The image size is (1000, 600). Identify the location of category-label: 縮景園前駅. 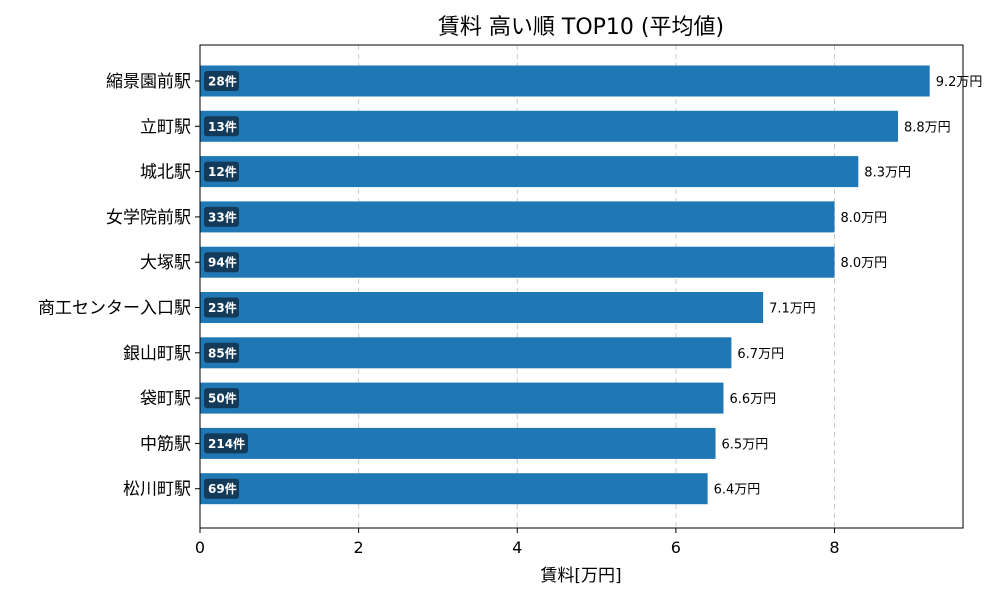
(148, 82).